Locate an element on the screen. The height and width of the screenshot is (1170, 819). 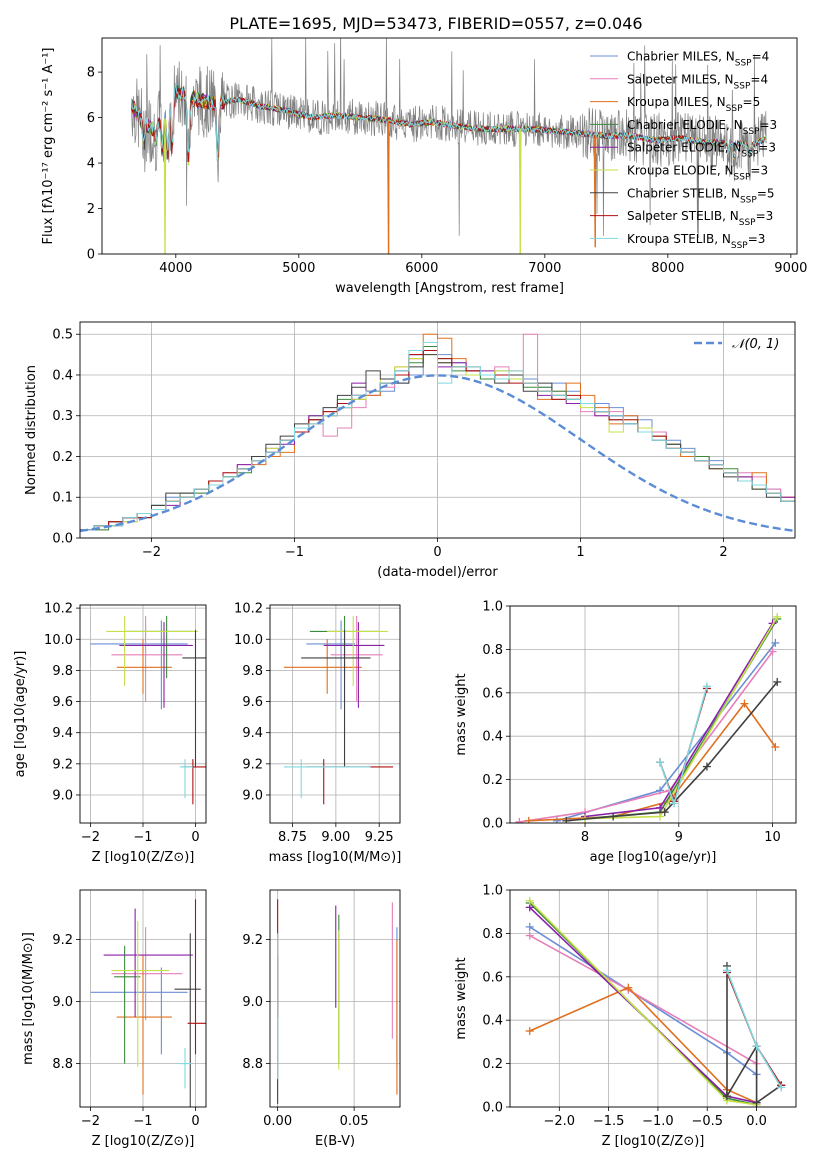
hist-salpeter-elodie is located at coordinates (437, 440).